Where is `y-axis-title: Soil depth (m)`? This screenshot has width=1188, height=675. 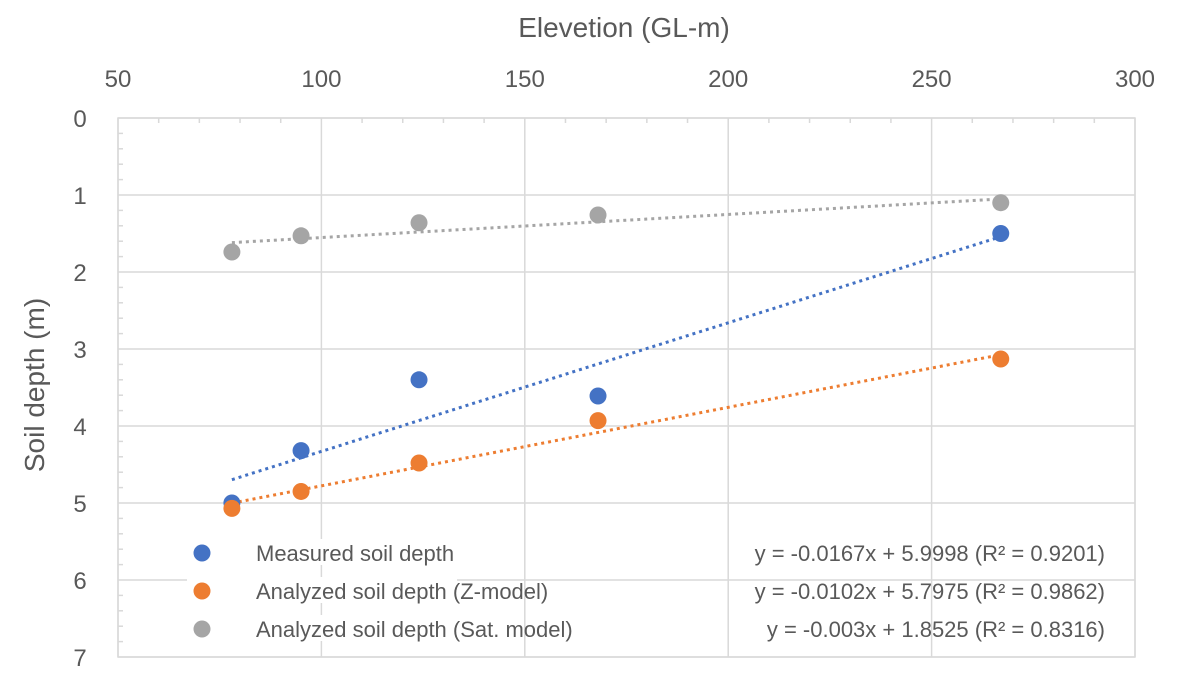
y-axis-title: Soil depth (m) is located at coordinates (34, 385).